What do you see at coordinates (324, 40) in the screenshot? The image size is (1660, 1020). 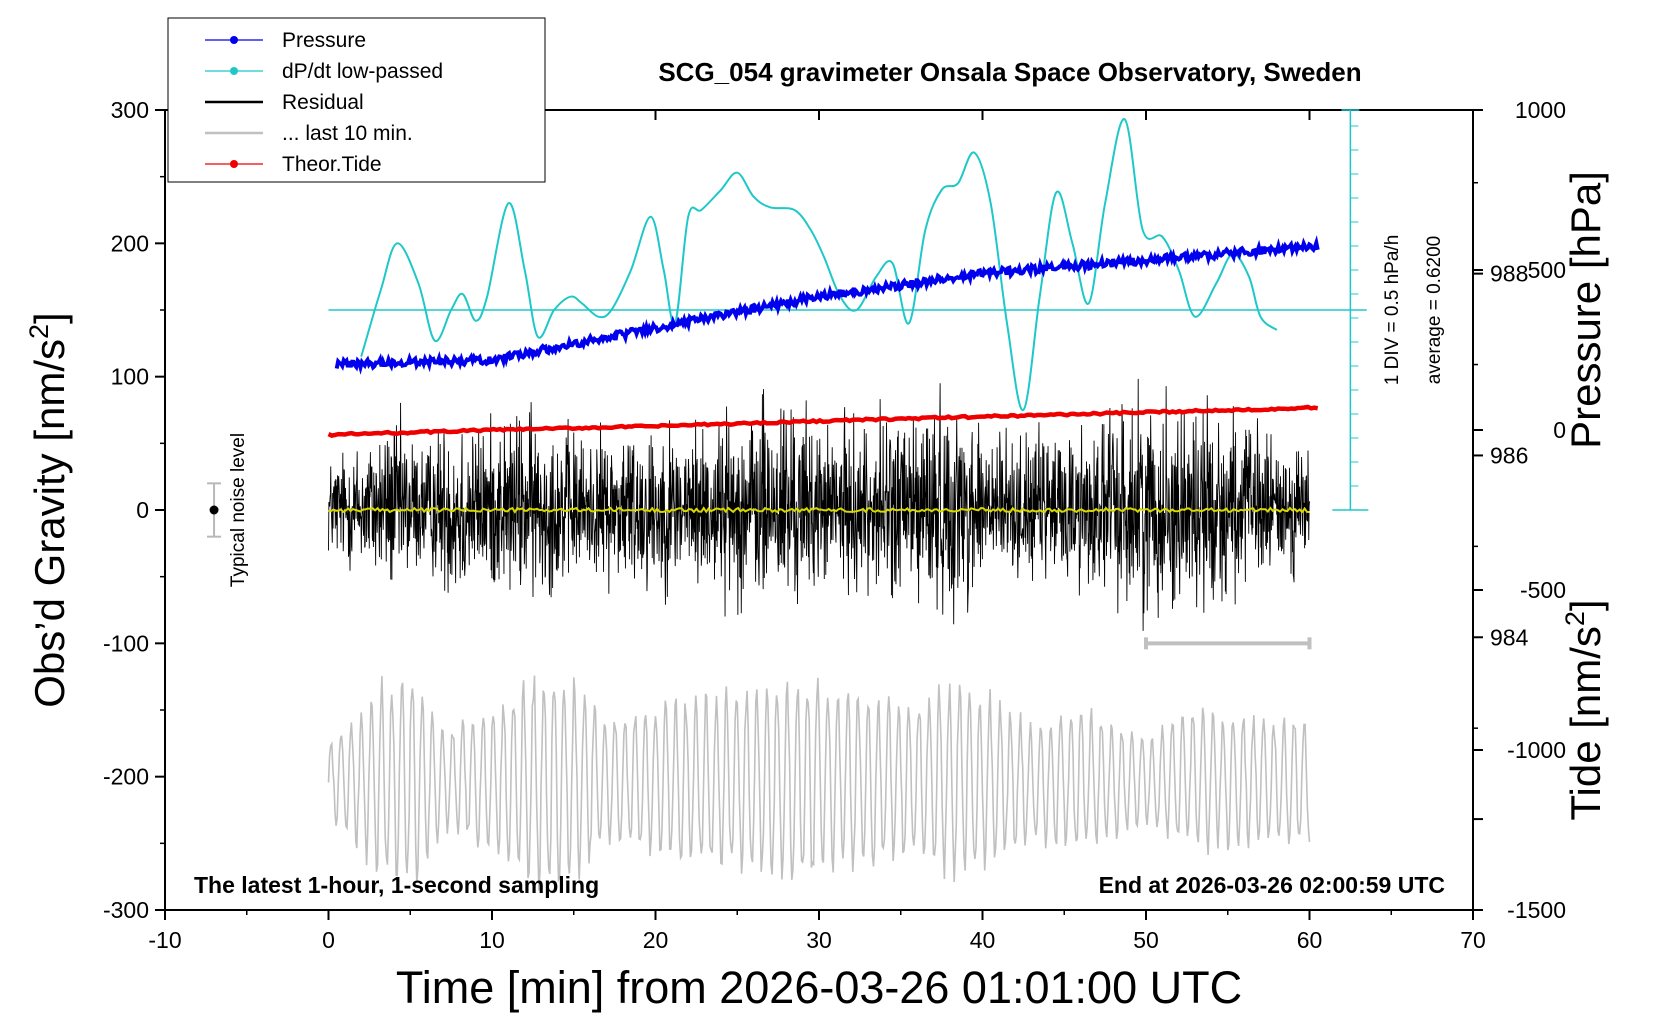 I see `legend-label: Pressure` at bounding box center [324, 40].